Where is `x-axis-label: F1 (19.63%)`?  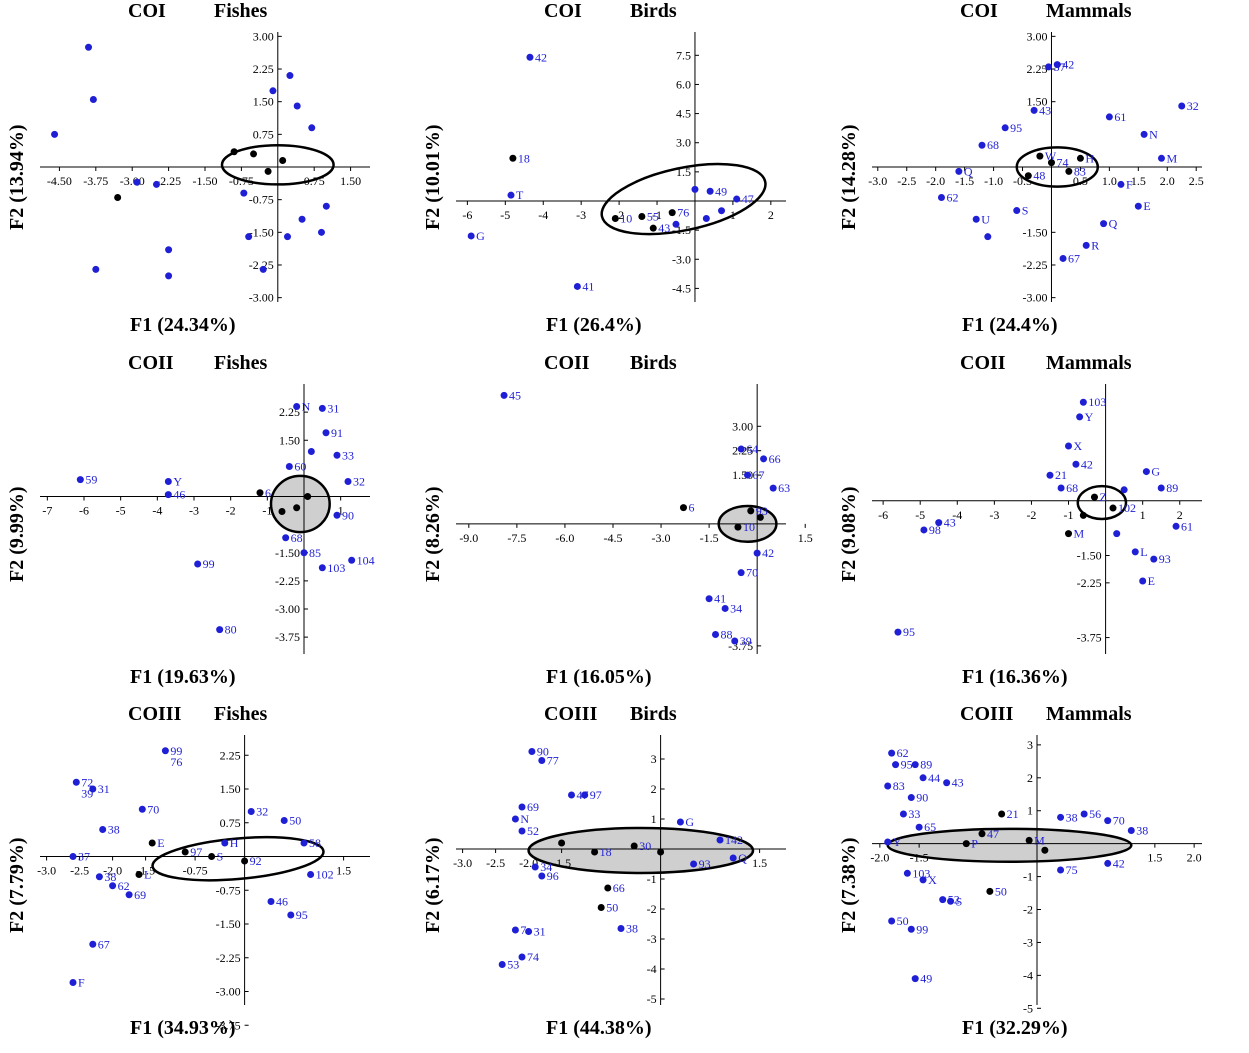
x-axis-label: F1 (19.63%) is located at coordinates (183, 677).